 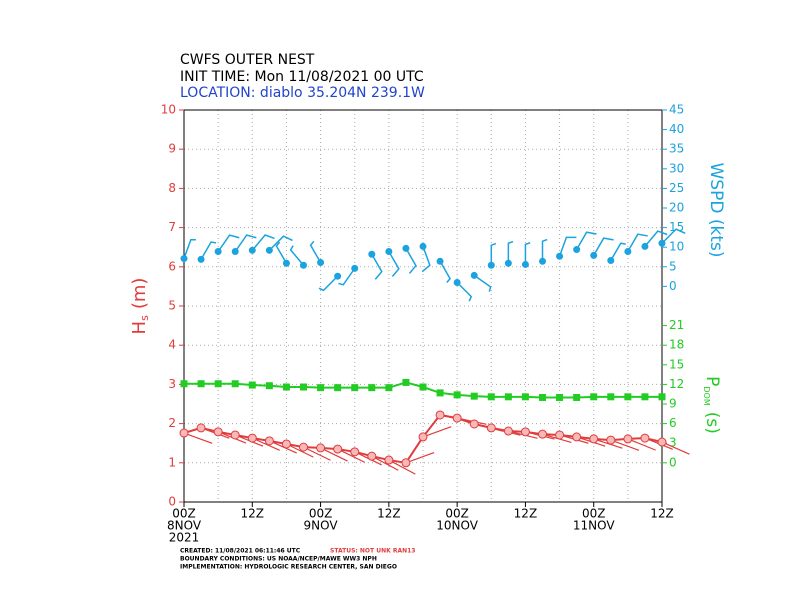 I want to click on y2-tick-label: 20, so click(x=676, y=208).